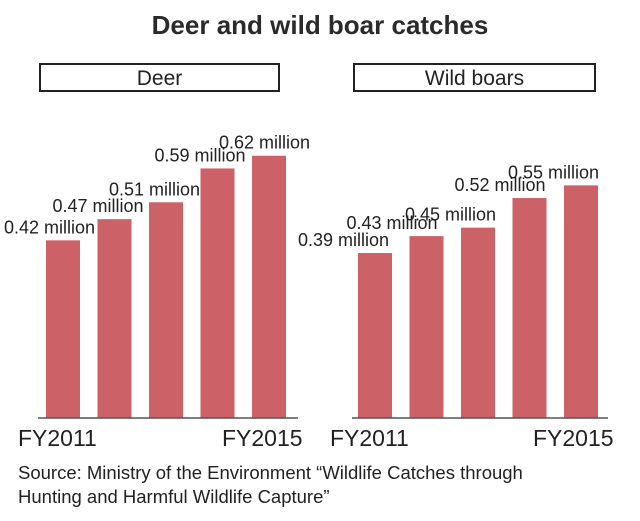  Describe the element at coordinates (269, 287) in the screenshot. I see `deer-bar-fy2015` at that location.